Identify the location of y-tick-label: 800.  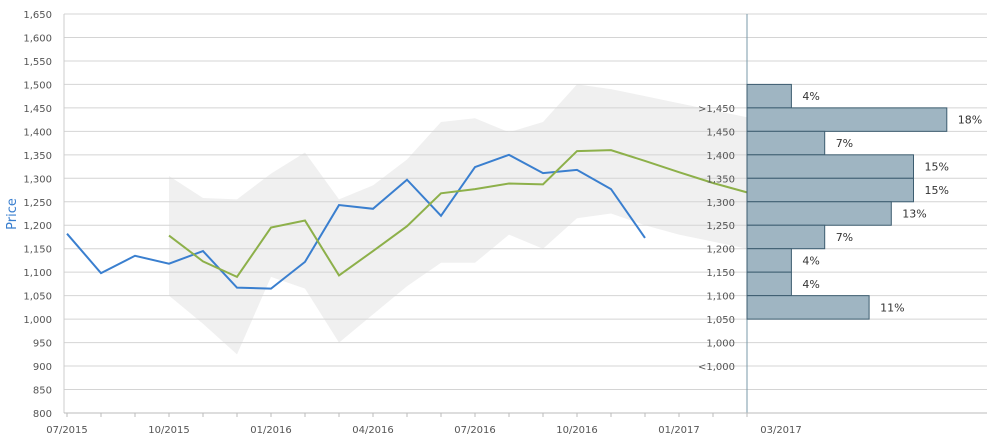
(42, 414).